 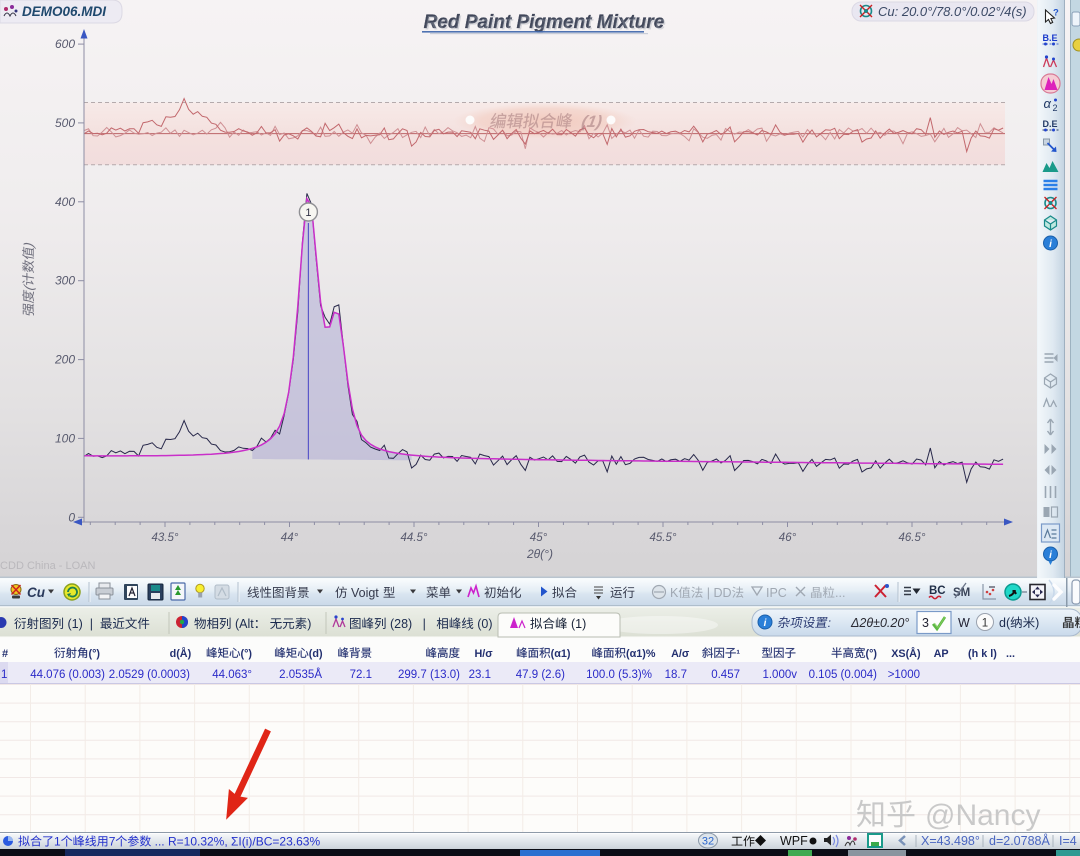 I want to click on svg-text: BC, so click(x=937, y=591).